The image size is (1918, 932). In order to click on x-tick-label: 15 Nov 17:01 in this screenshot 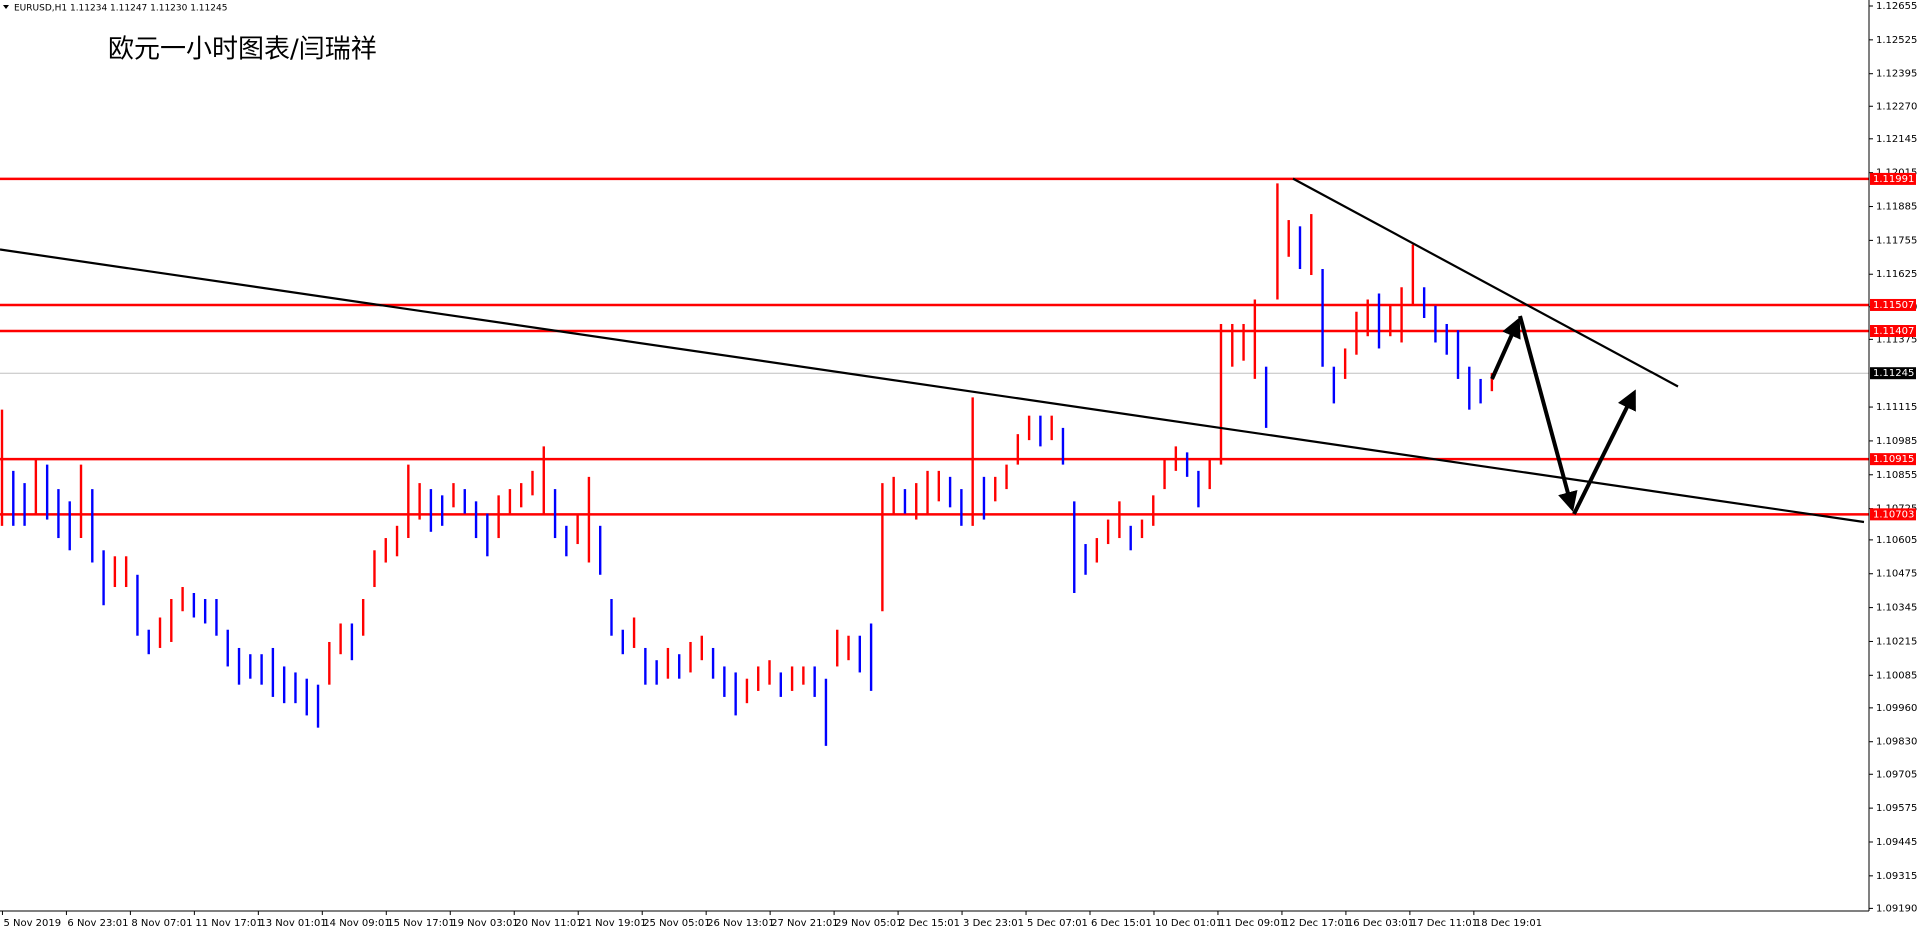, I will do `click(420, 923)`.